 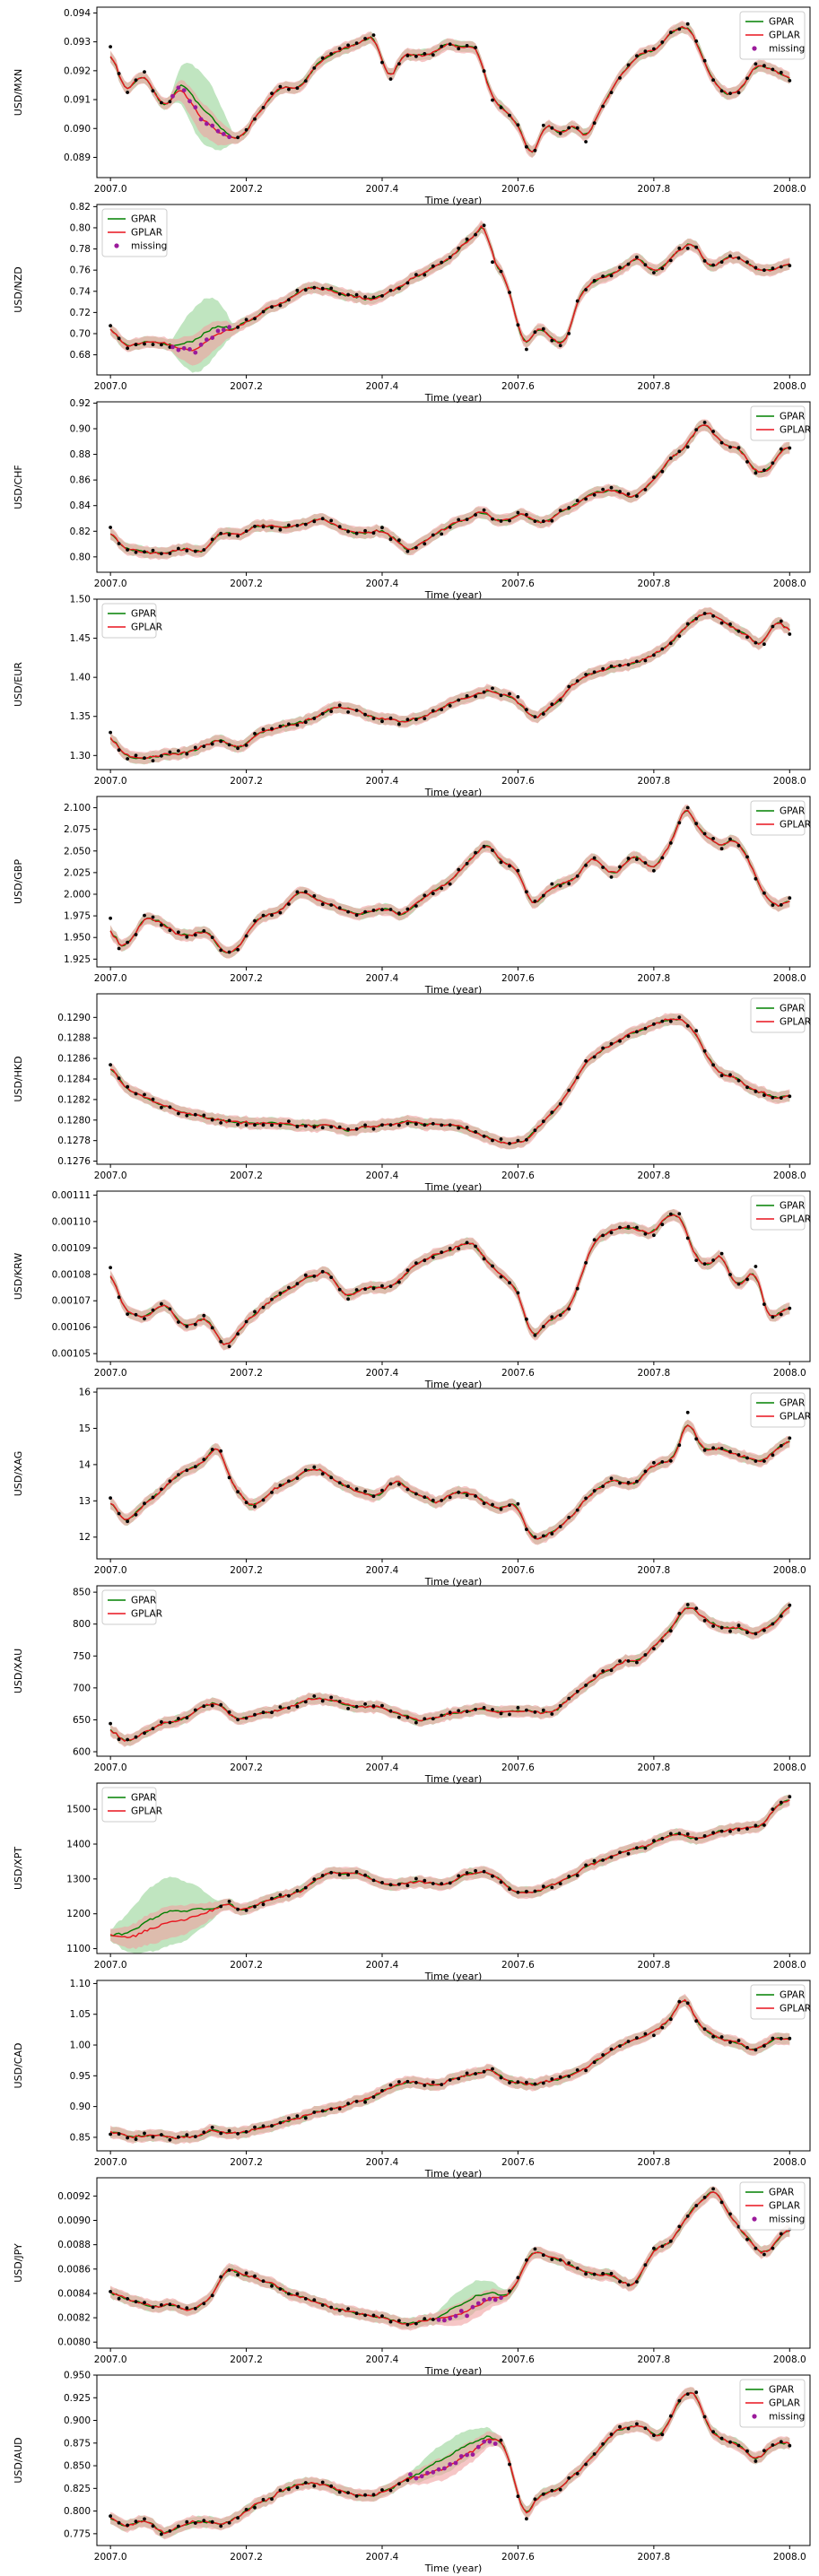 I want to click on x-tick-label: 2007.6, so click(x=518, y=1373).